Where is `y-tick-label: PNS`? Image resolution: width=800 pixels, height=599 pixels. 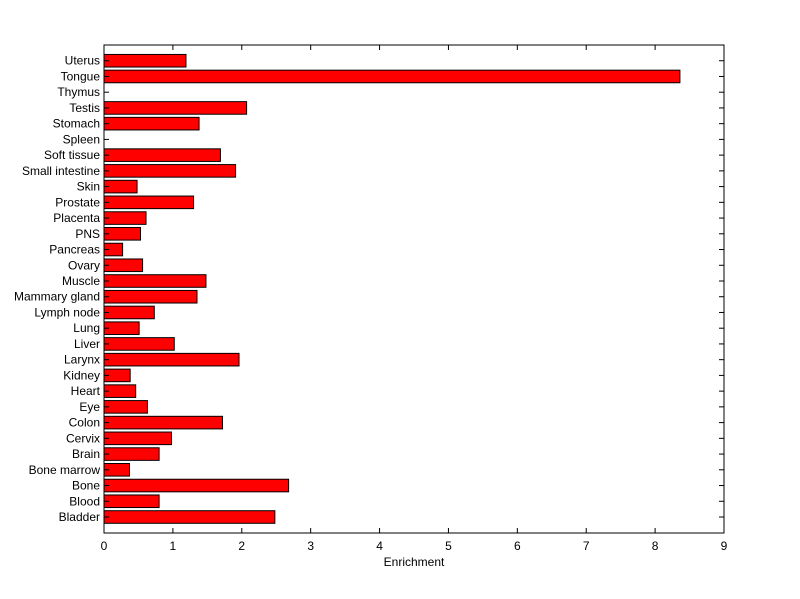
y-tick-label: PNS is located at coordinates (87, 234).